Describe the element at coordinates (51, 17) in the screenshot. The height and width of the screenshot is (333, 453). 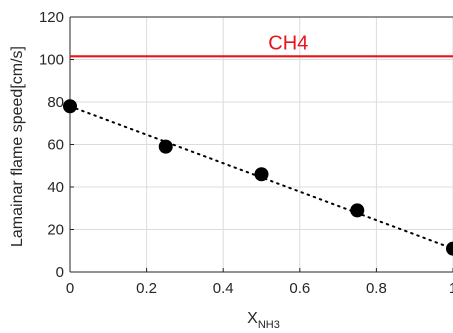
I see `y-tick-label: 120` at that location.